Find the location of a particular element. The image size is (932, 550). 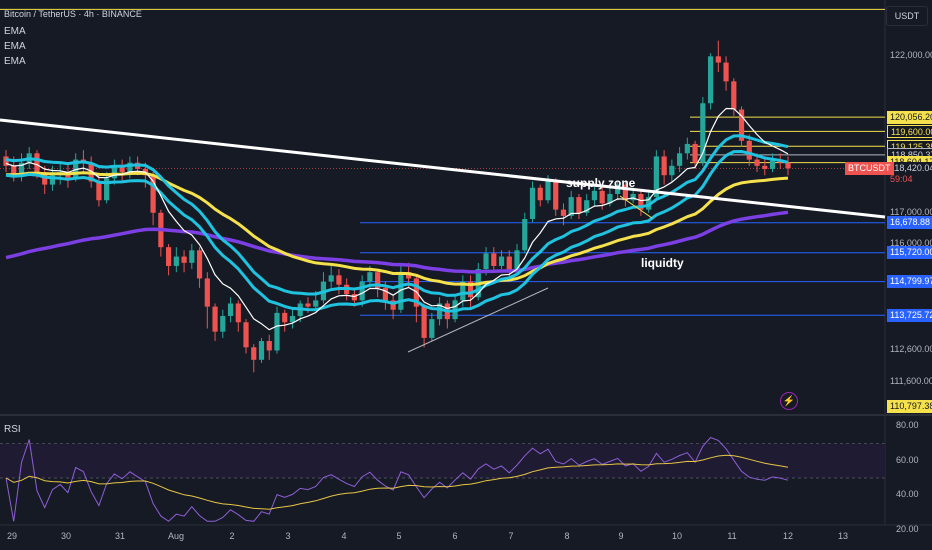

ascending-trendline is located at coordinates (478, 320).